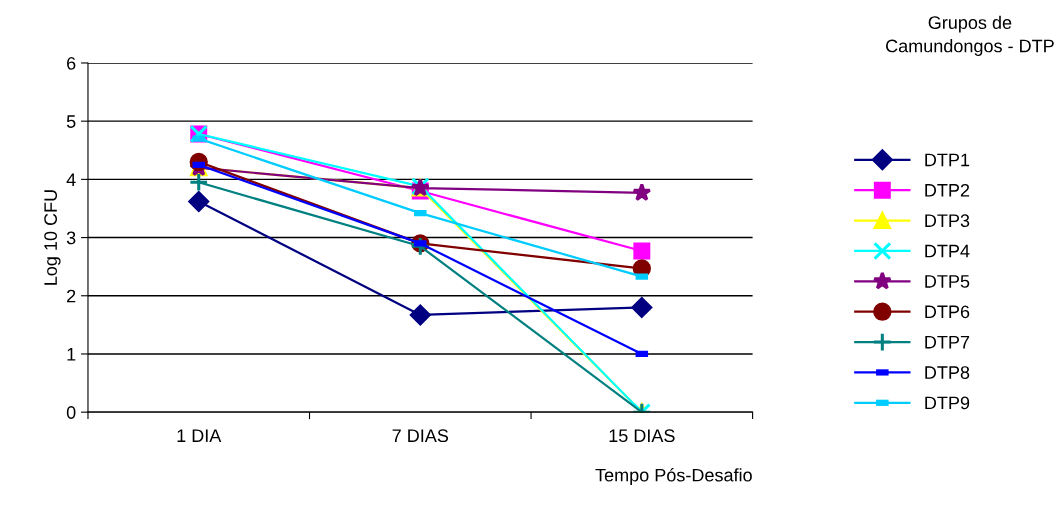 The width and height of the screenshot is (1060, 512). I want to click on legend-label: DTP5, so click(947, 281).